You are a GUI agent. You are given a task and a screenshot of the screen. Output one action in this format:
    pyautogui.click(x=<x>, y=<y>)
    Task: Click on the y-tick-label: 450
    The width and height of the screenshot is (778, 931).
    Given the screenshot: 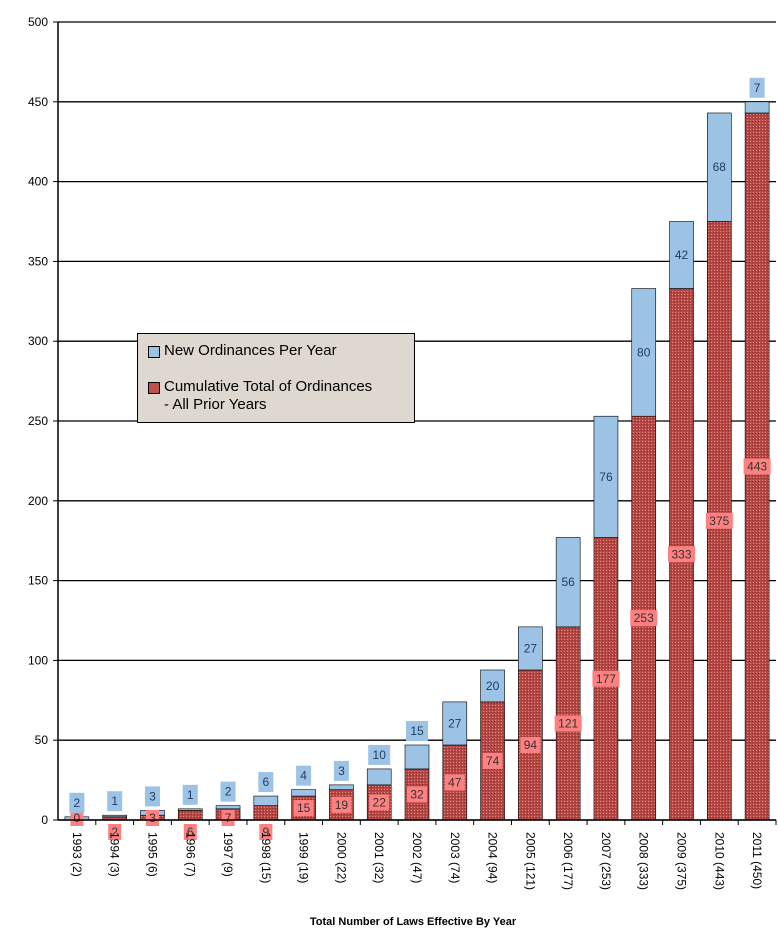 What is the action you would take?
    pyautogui.click(x=38, y=102)
    